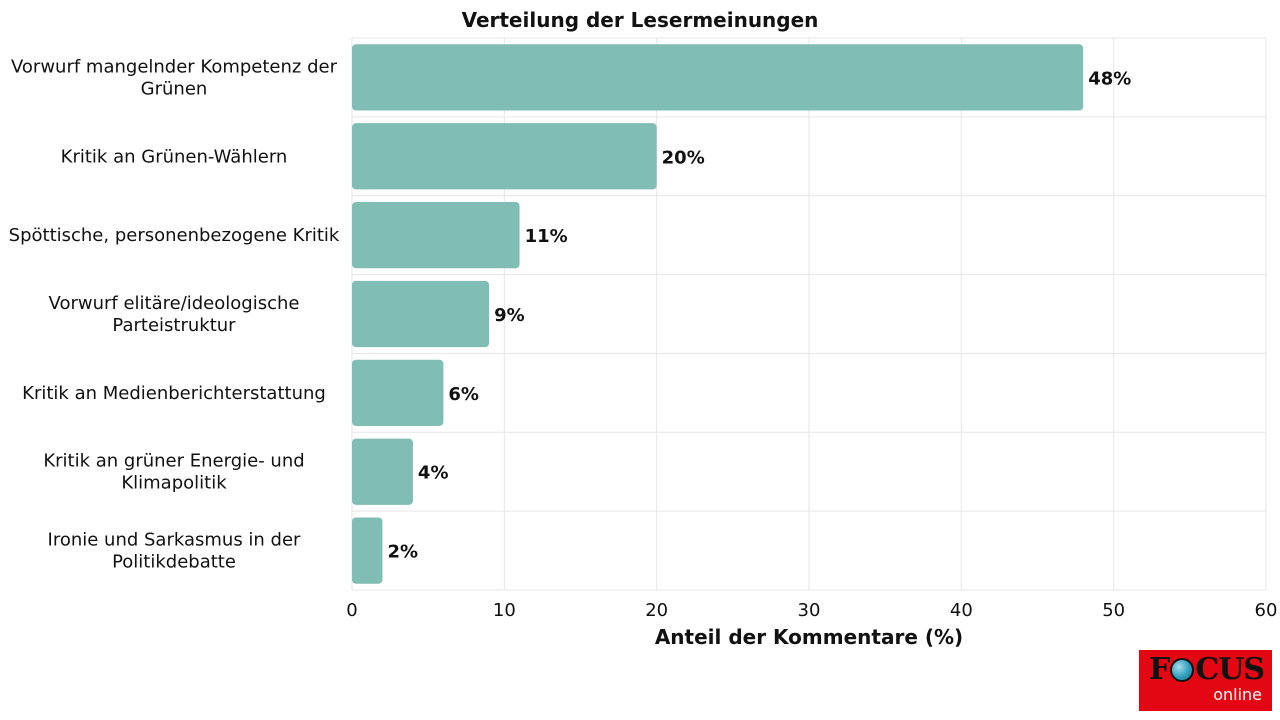 This screenshot has width=1280, height=720. Describe the element at coordinates (1182, 670) in the screenshot. I see `globe-icon` at that location.